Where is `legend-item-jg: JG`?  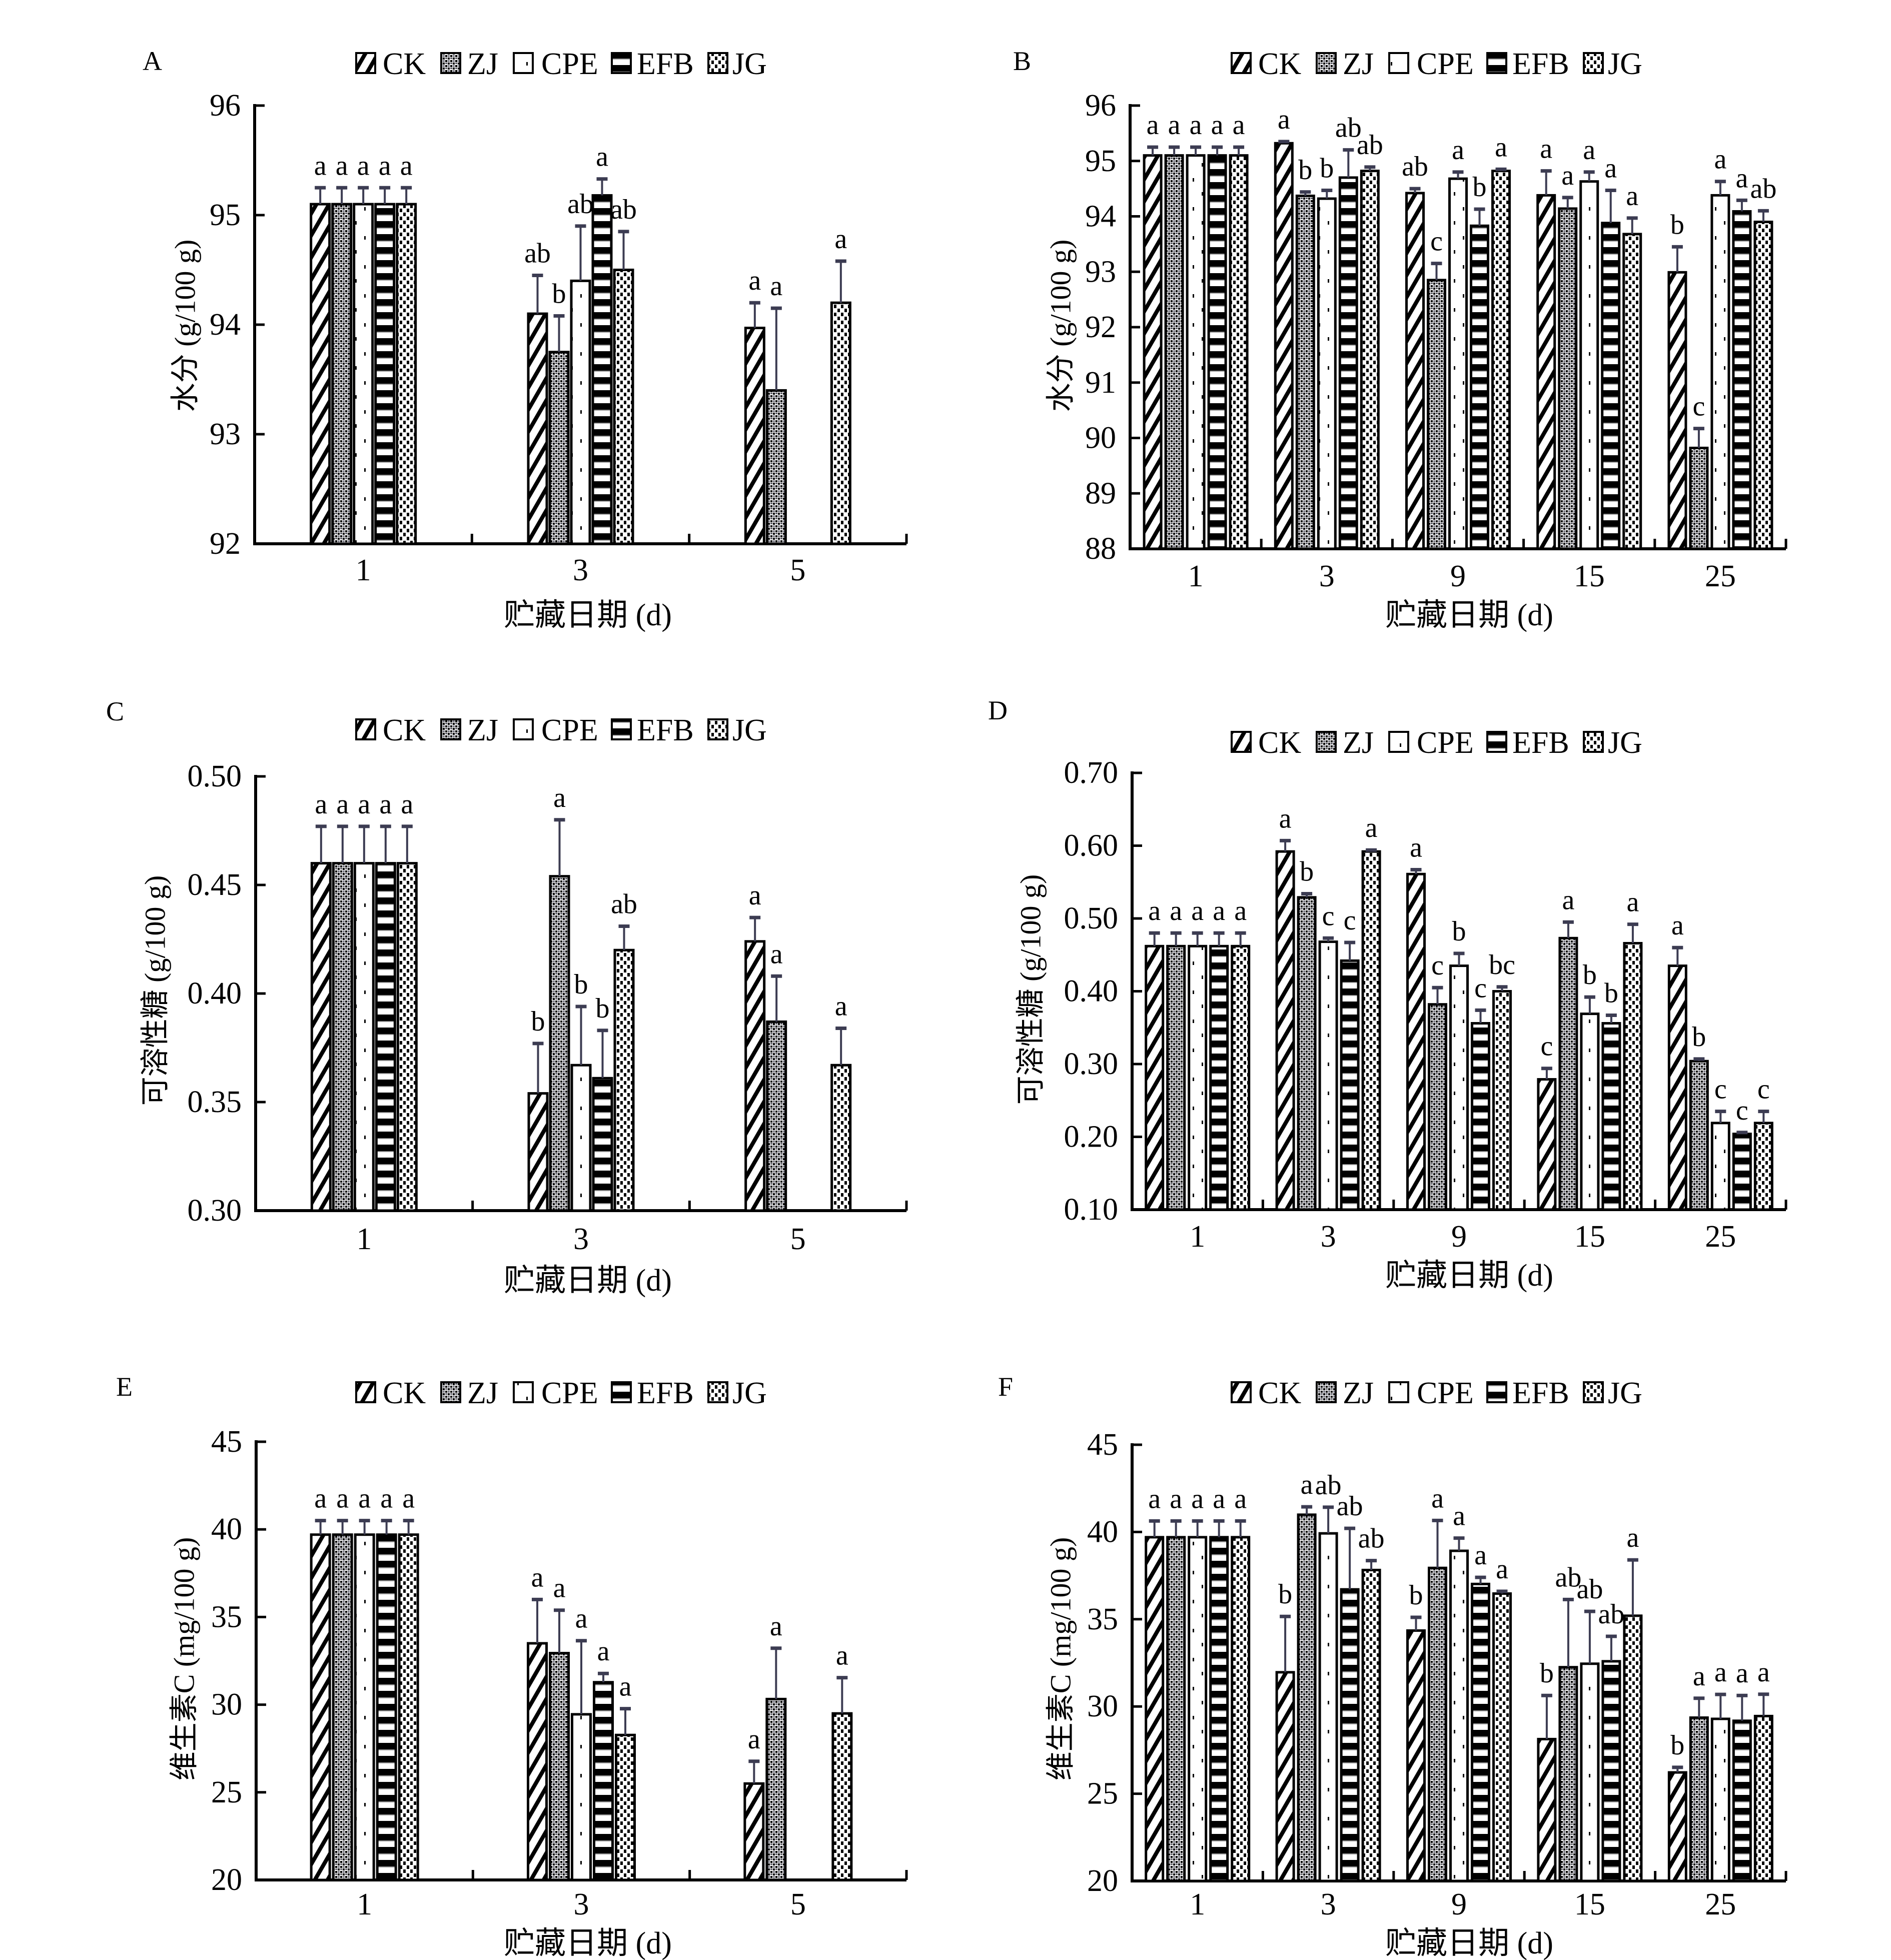 legend-item-jg: JG is located at coordinates (737, 730).